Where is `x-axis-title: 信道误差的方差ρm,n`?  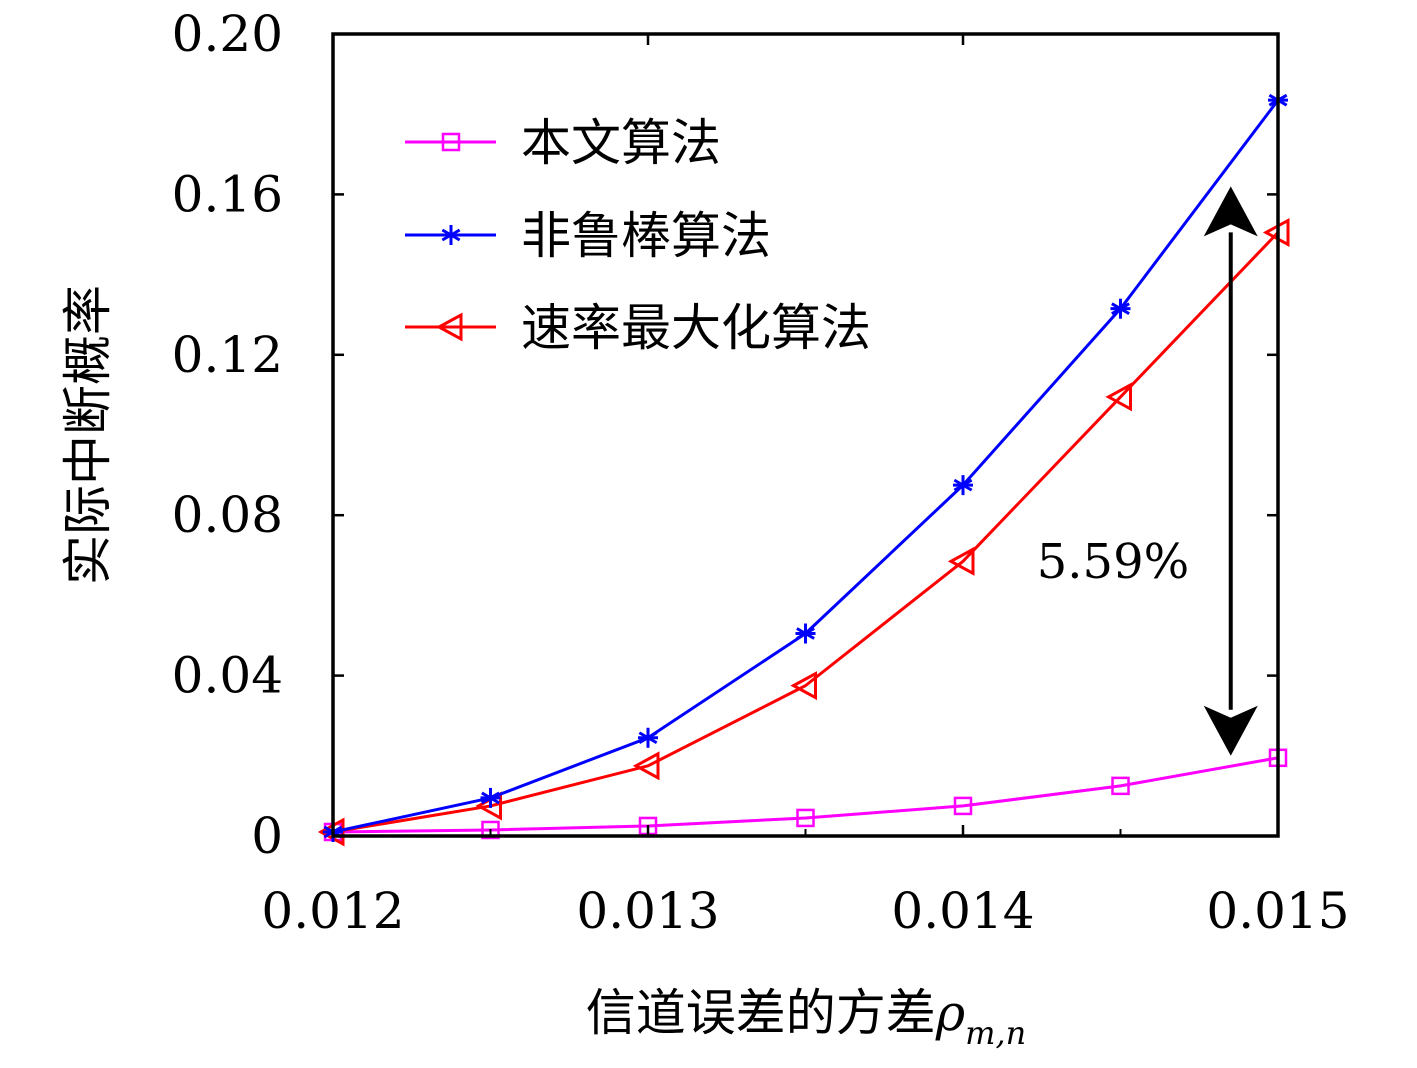
x-axis-title: 信道误差的方差ρm,n is located at coordinates (806, 1018).